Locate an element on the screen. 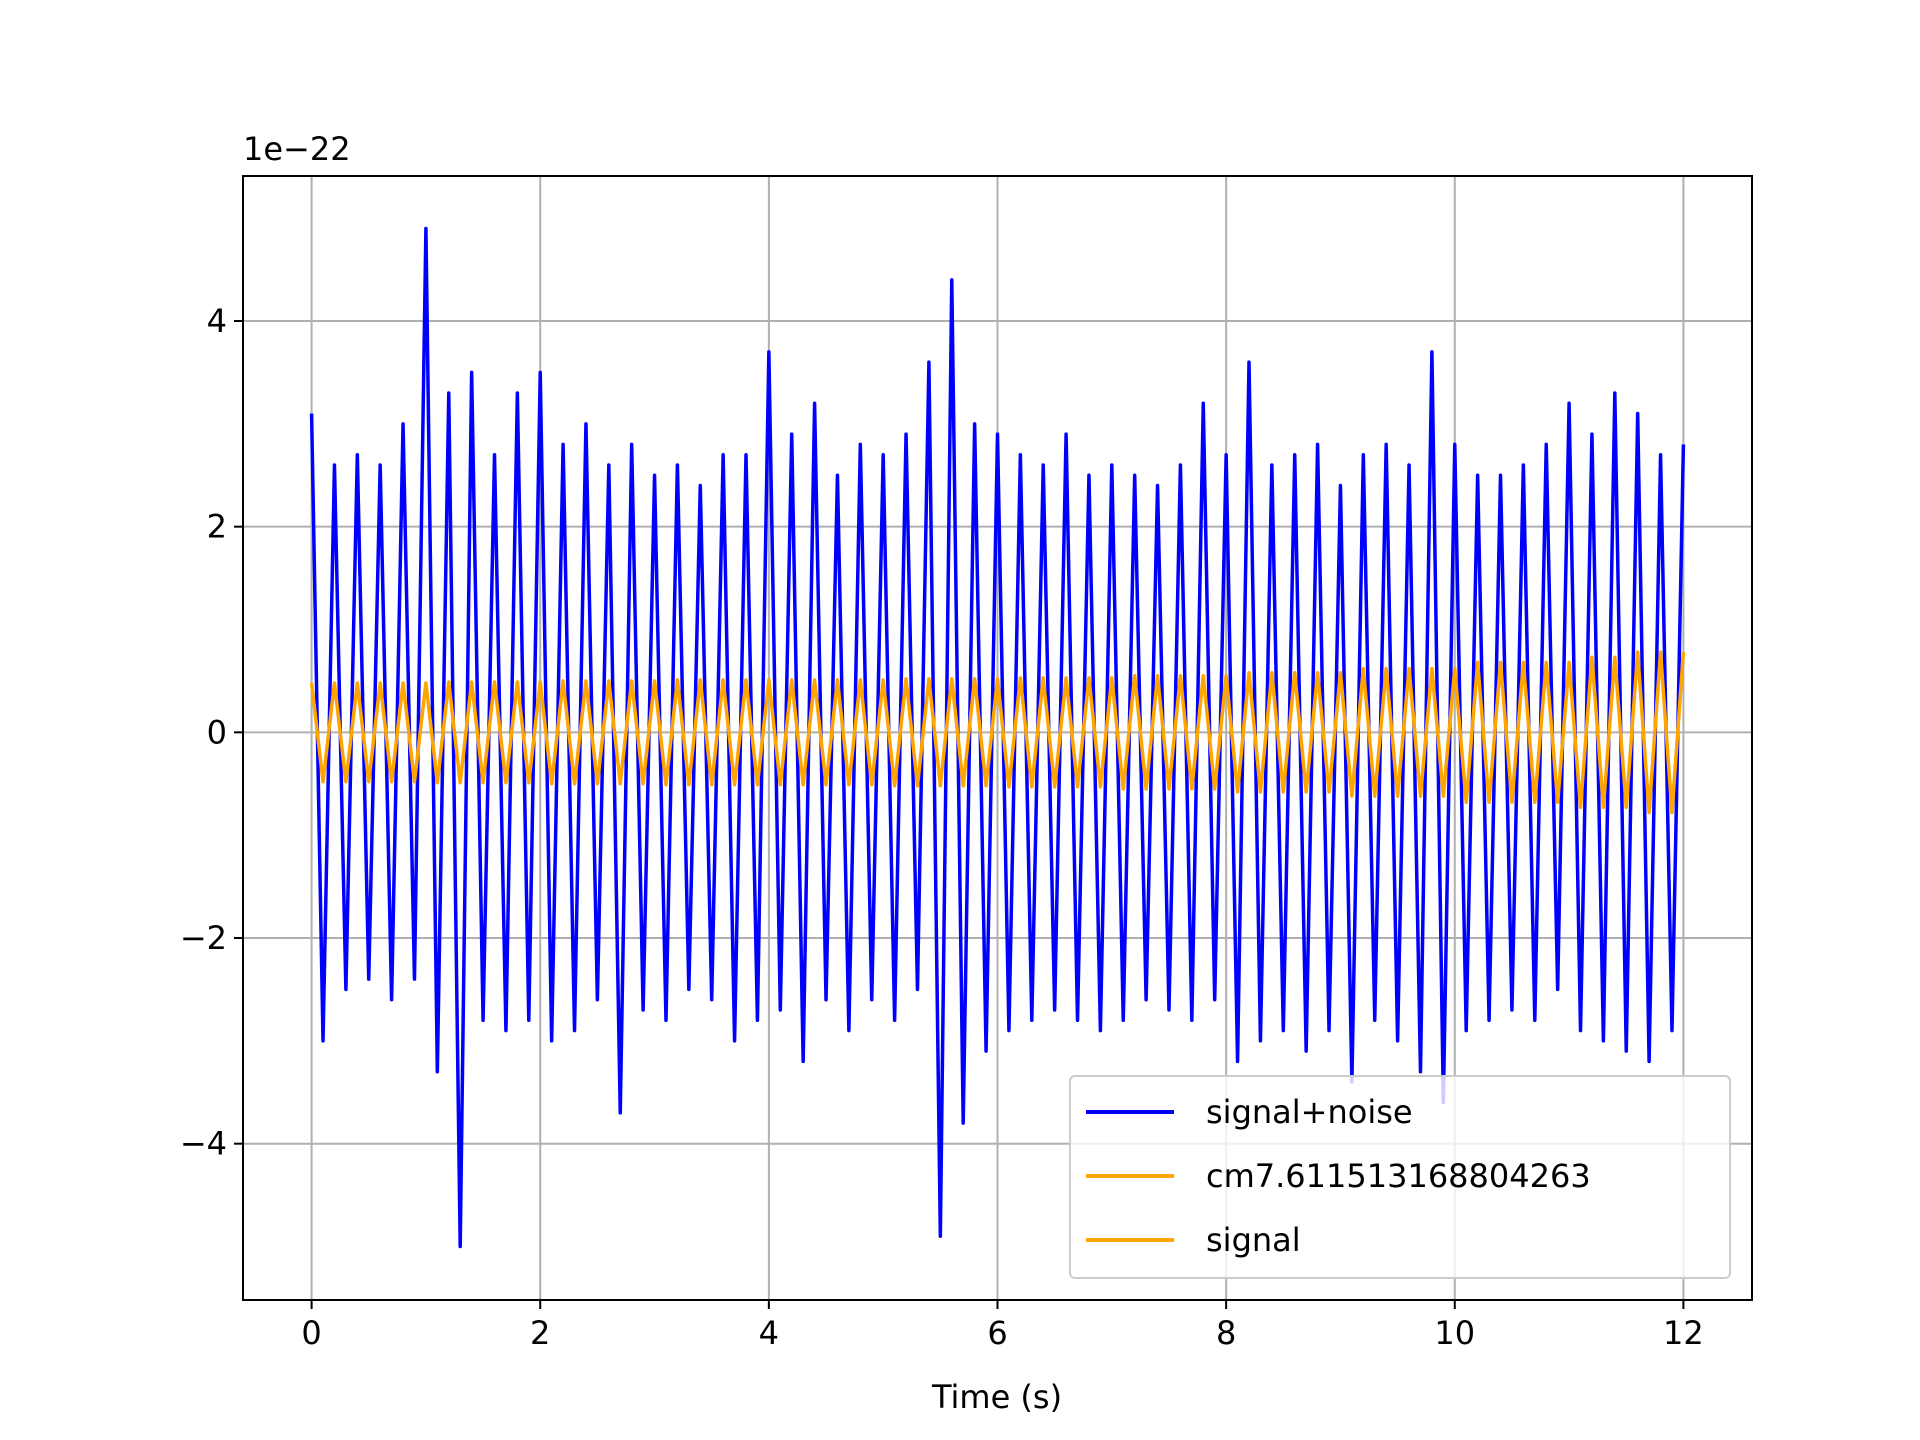  series-line is located at coordinates (997, 732).